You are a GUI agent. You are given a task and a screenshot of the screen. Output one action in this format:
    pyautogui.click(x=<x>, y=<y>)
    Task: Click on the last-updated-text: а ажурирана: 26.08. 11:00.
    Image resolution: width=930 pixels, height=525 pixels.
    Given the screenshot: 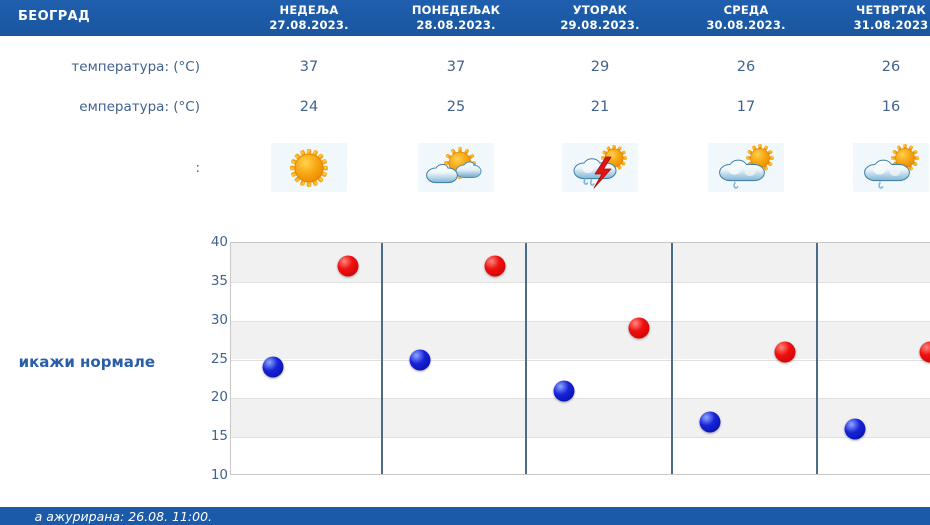 What is the action you would take?
    pyautogui.click(x=123, y=516)
    